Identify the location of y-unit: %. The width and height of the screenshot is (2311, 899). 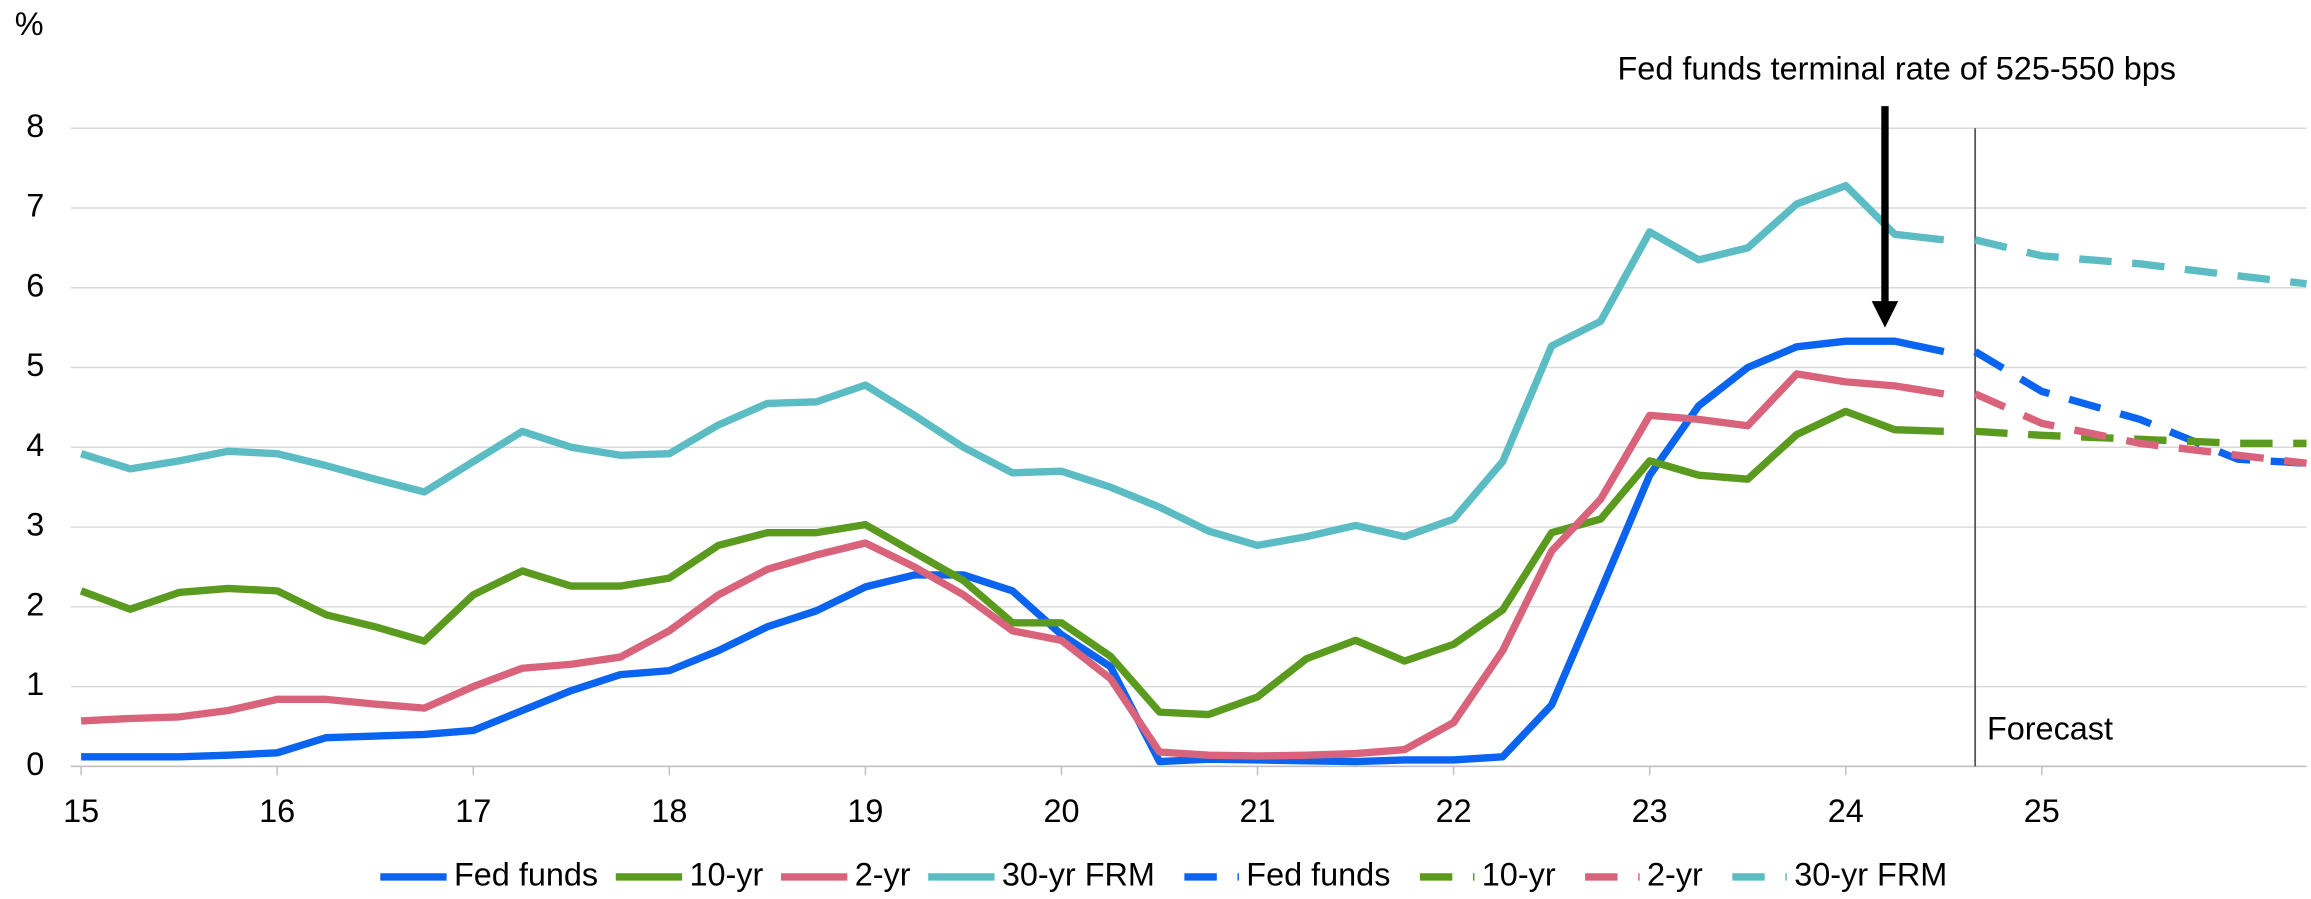
(29, 24).